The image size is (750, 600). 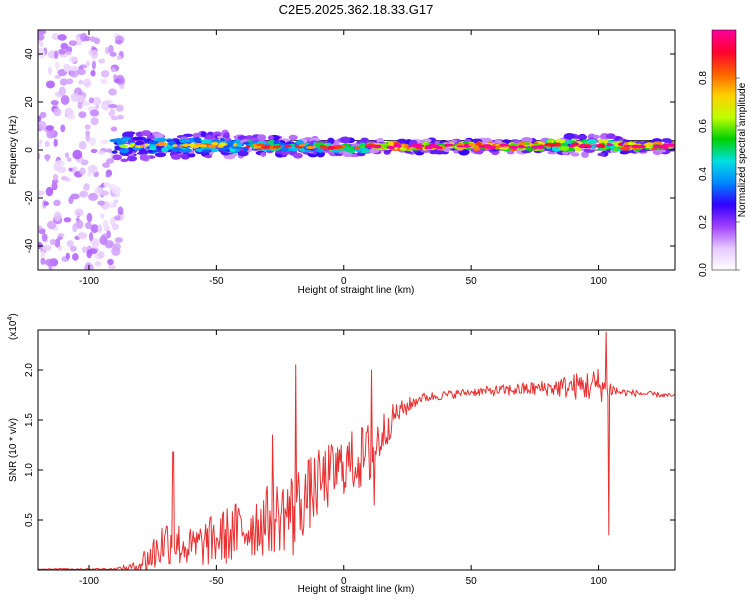 I want to click on colorbar-label: Normalized spectral amplitude, so click(x=742, y=149).